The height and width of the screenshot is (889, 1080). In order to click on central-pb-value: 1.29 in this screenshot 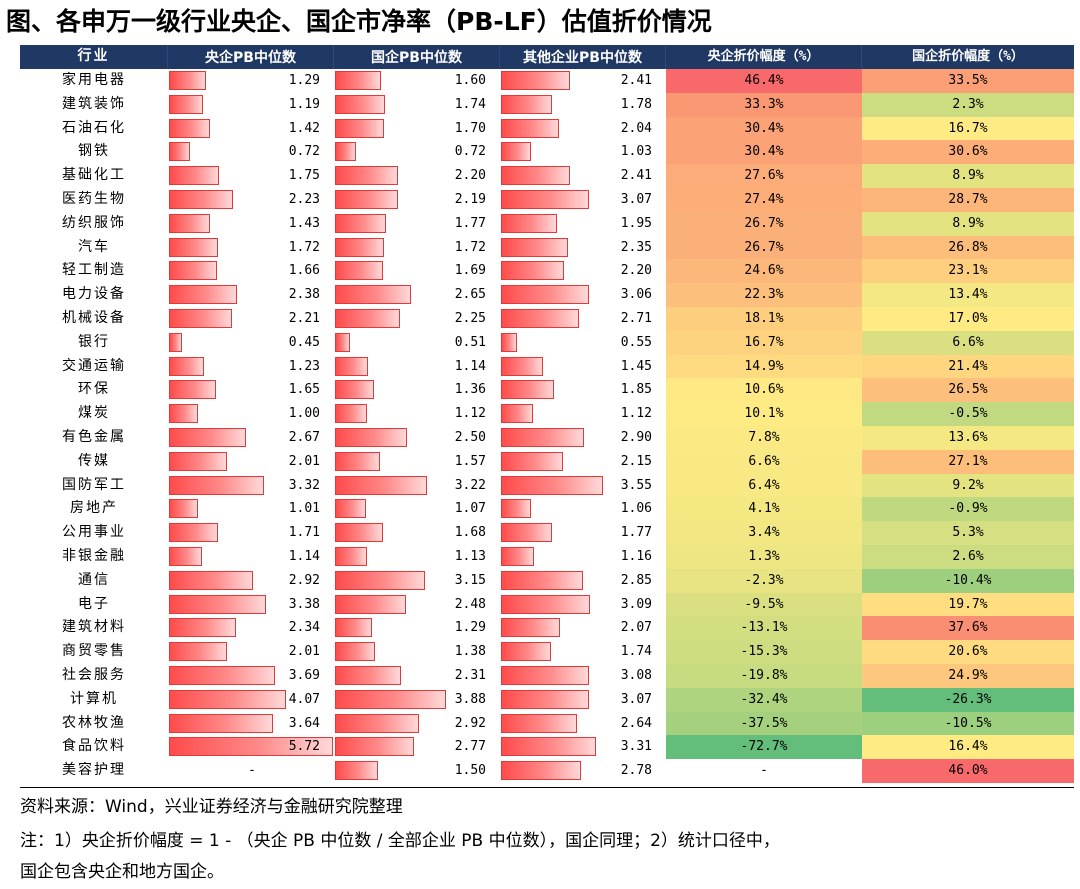, I will do `click(304, 80)`.